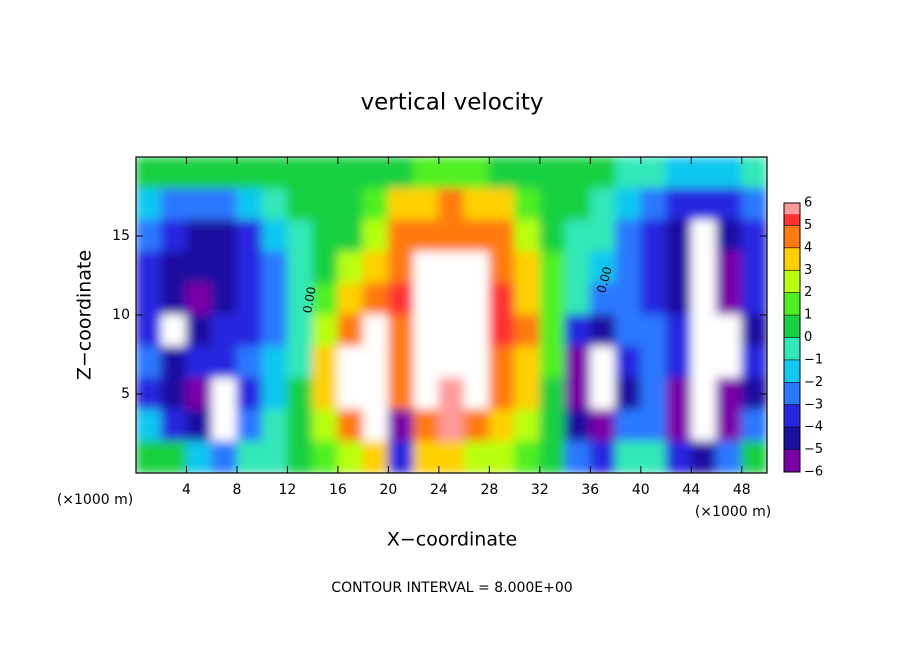 The width and height of the screenshot is (904, 654). Describe the element at coordinates (691, 490) in the screenshot. I see `x-tick-label: 44` at that location.